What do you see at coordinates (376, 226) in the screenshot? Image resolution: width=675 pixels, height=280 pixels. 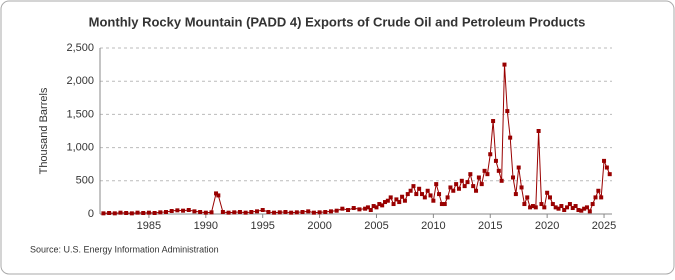 I see `x-tick-label: 2005` at bounding box center [376, 226].